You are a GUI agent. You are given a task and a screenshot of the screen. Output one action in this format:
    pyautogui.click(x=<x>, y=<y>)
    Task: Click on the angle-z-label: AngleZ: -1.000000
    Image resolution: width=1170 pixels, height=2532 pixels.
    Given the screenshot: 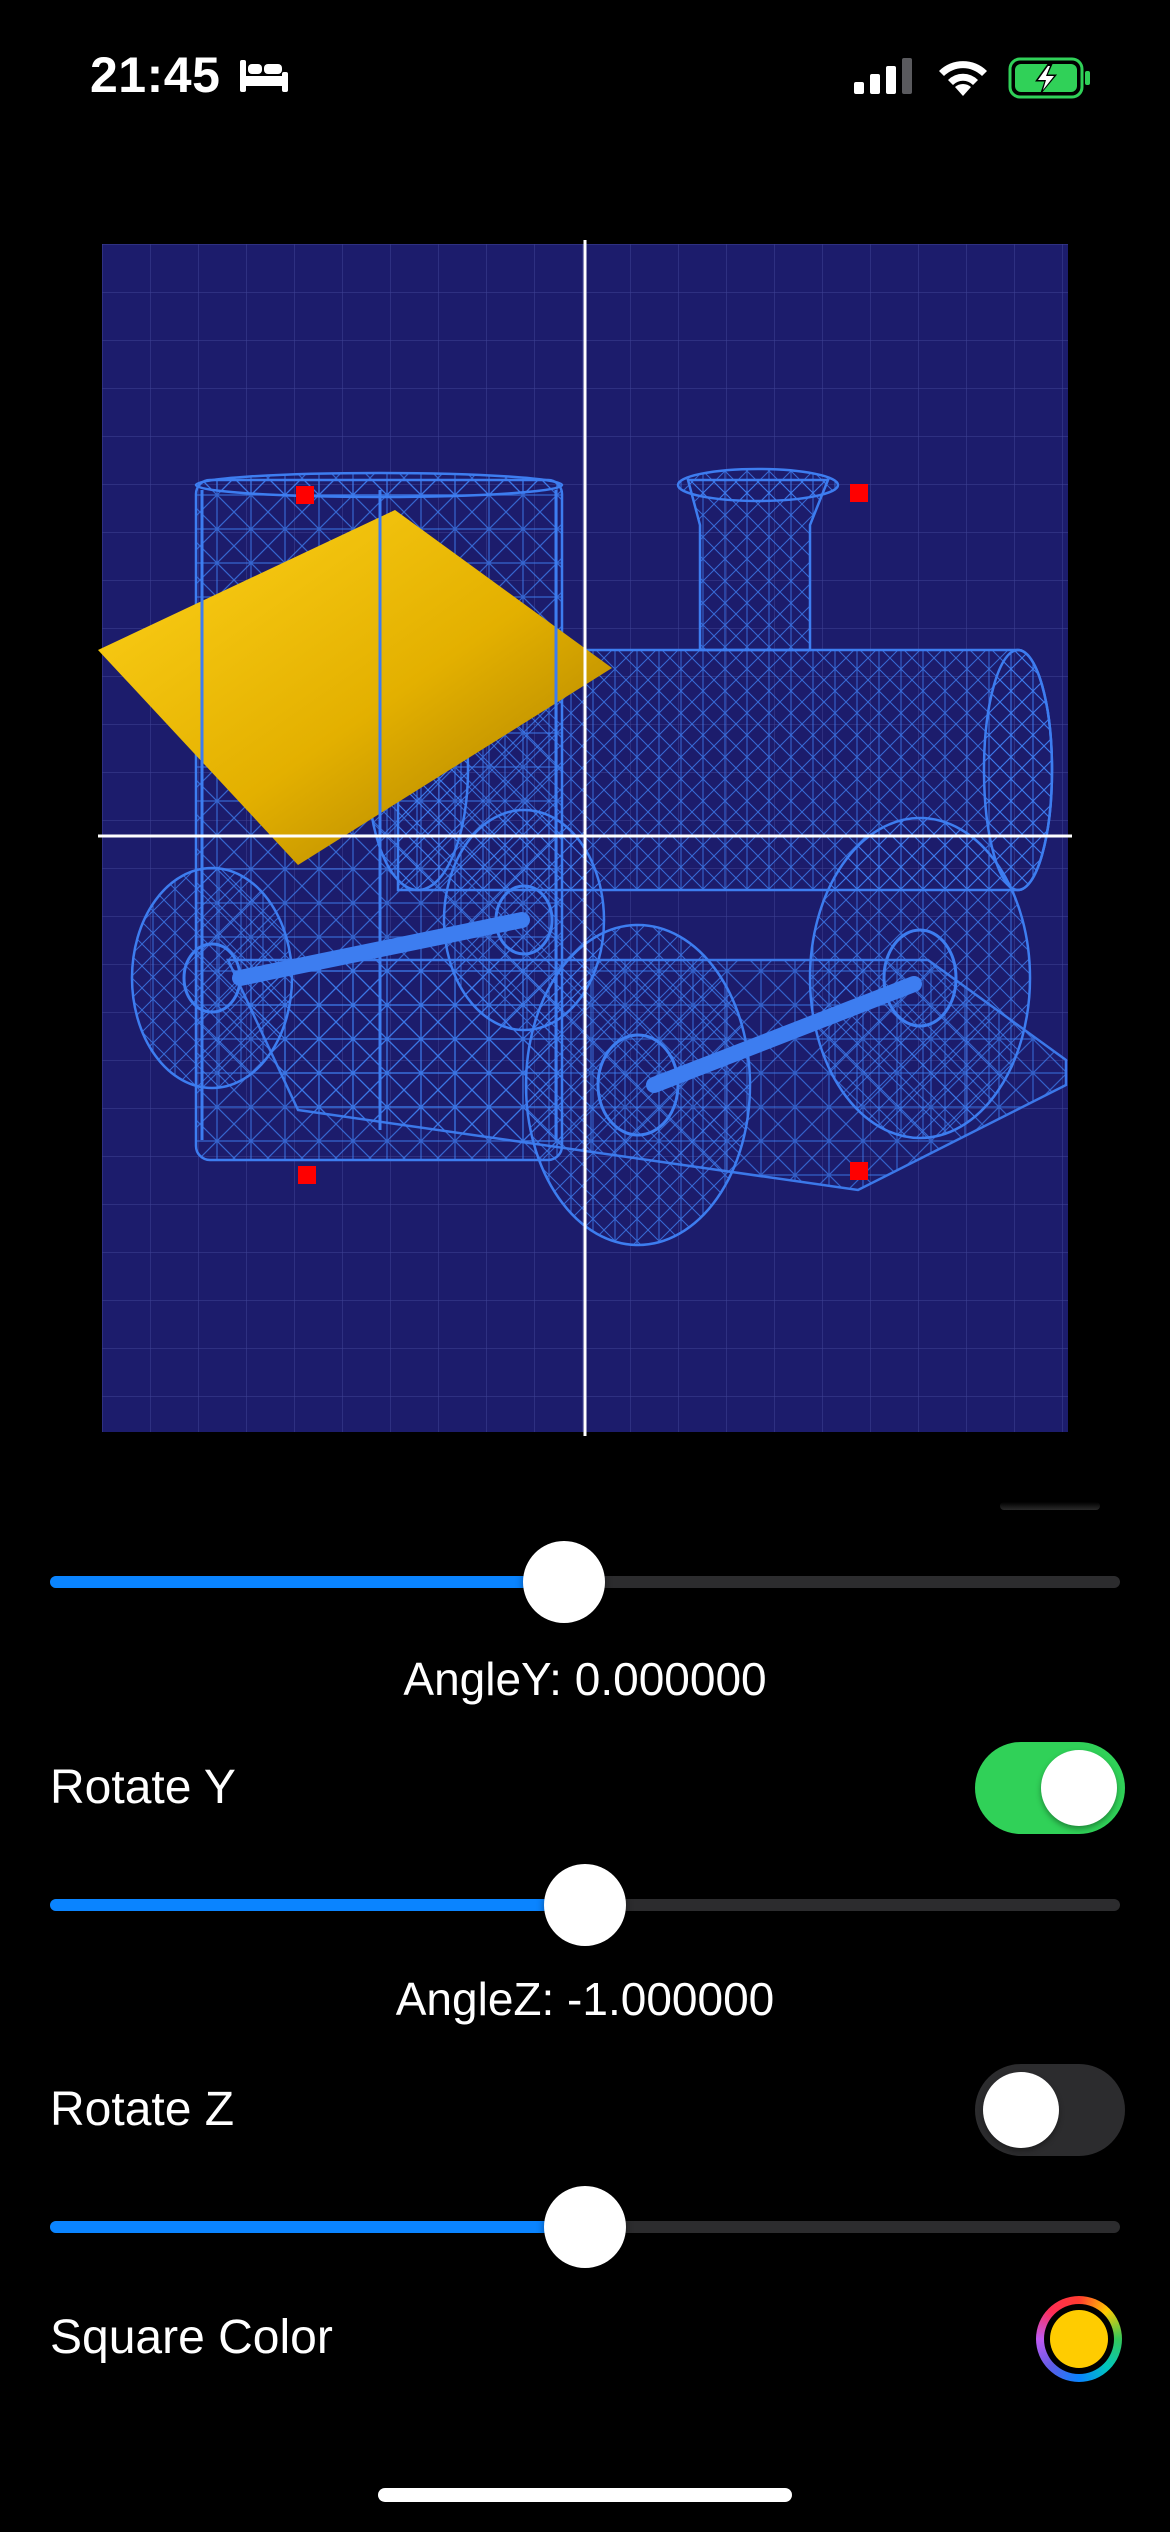 What is the action you would take?
    pyautogui.click(x=585, y=1999)
    